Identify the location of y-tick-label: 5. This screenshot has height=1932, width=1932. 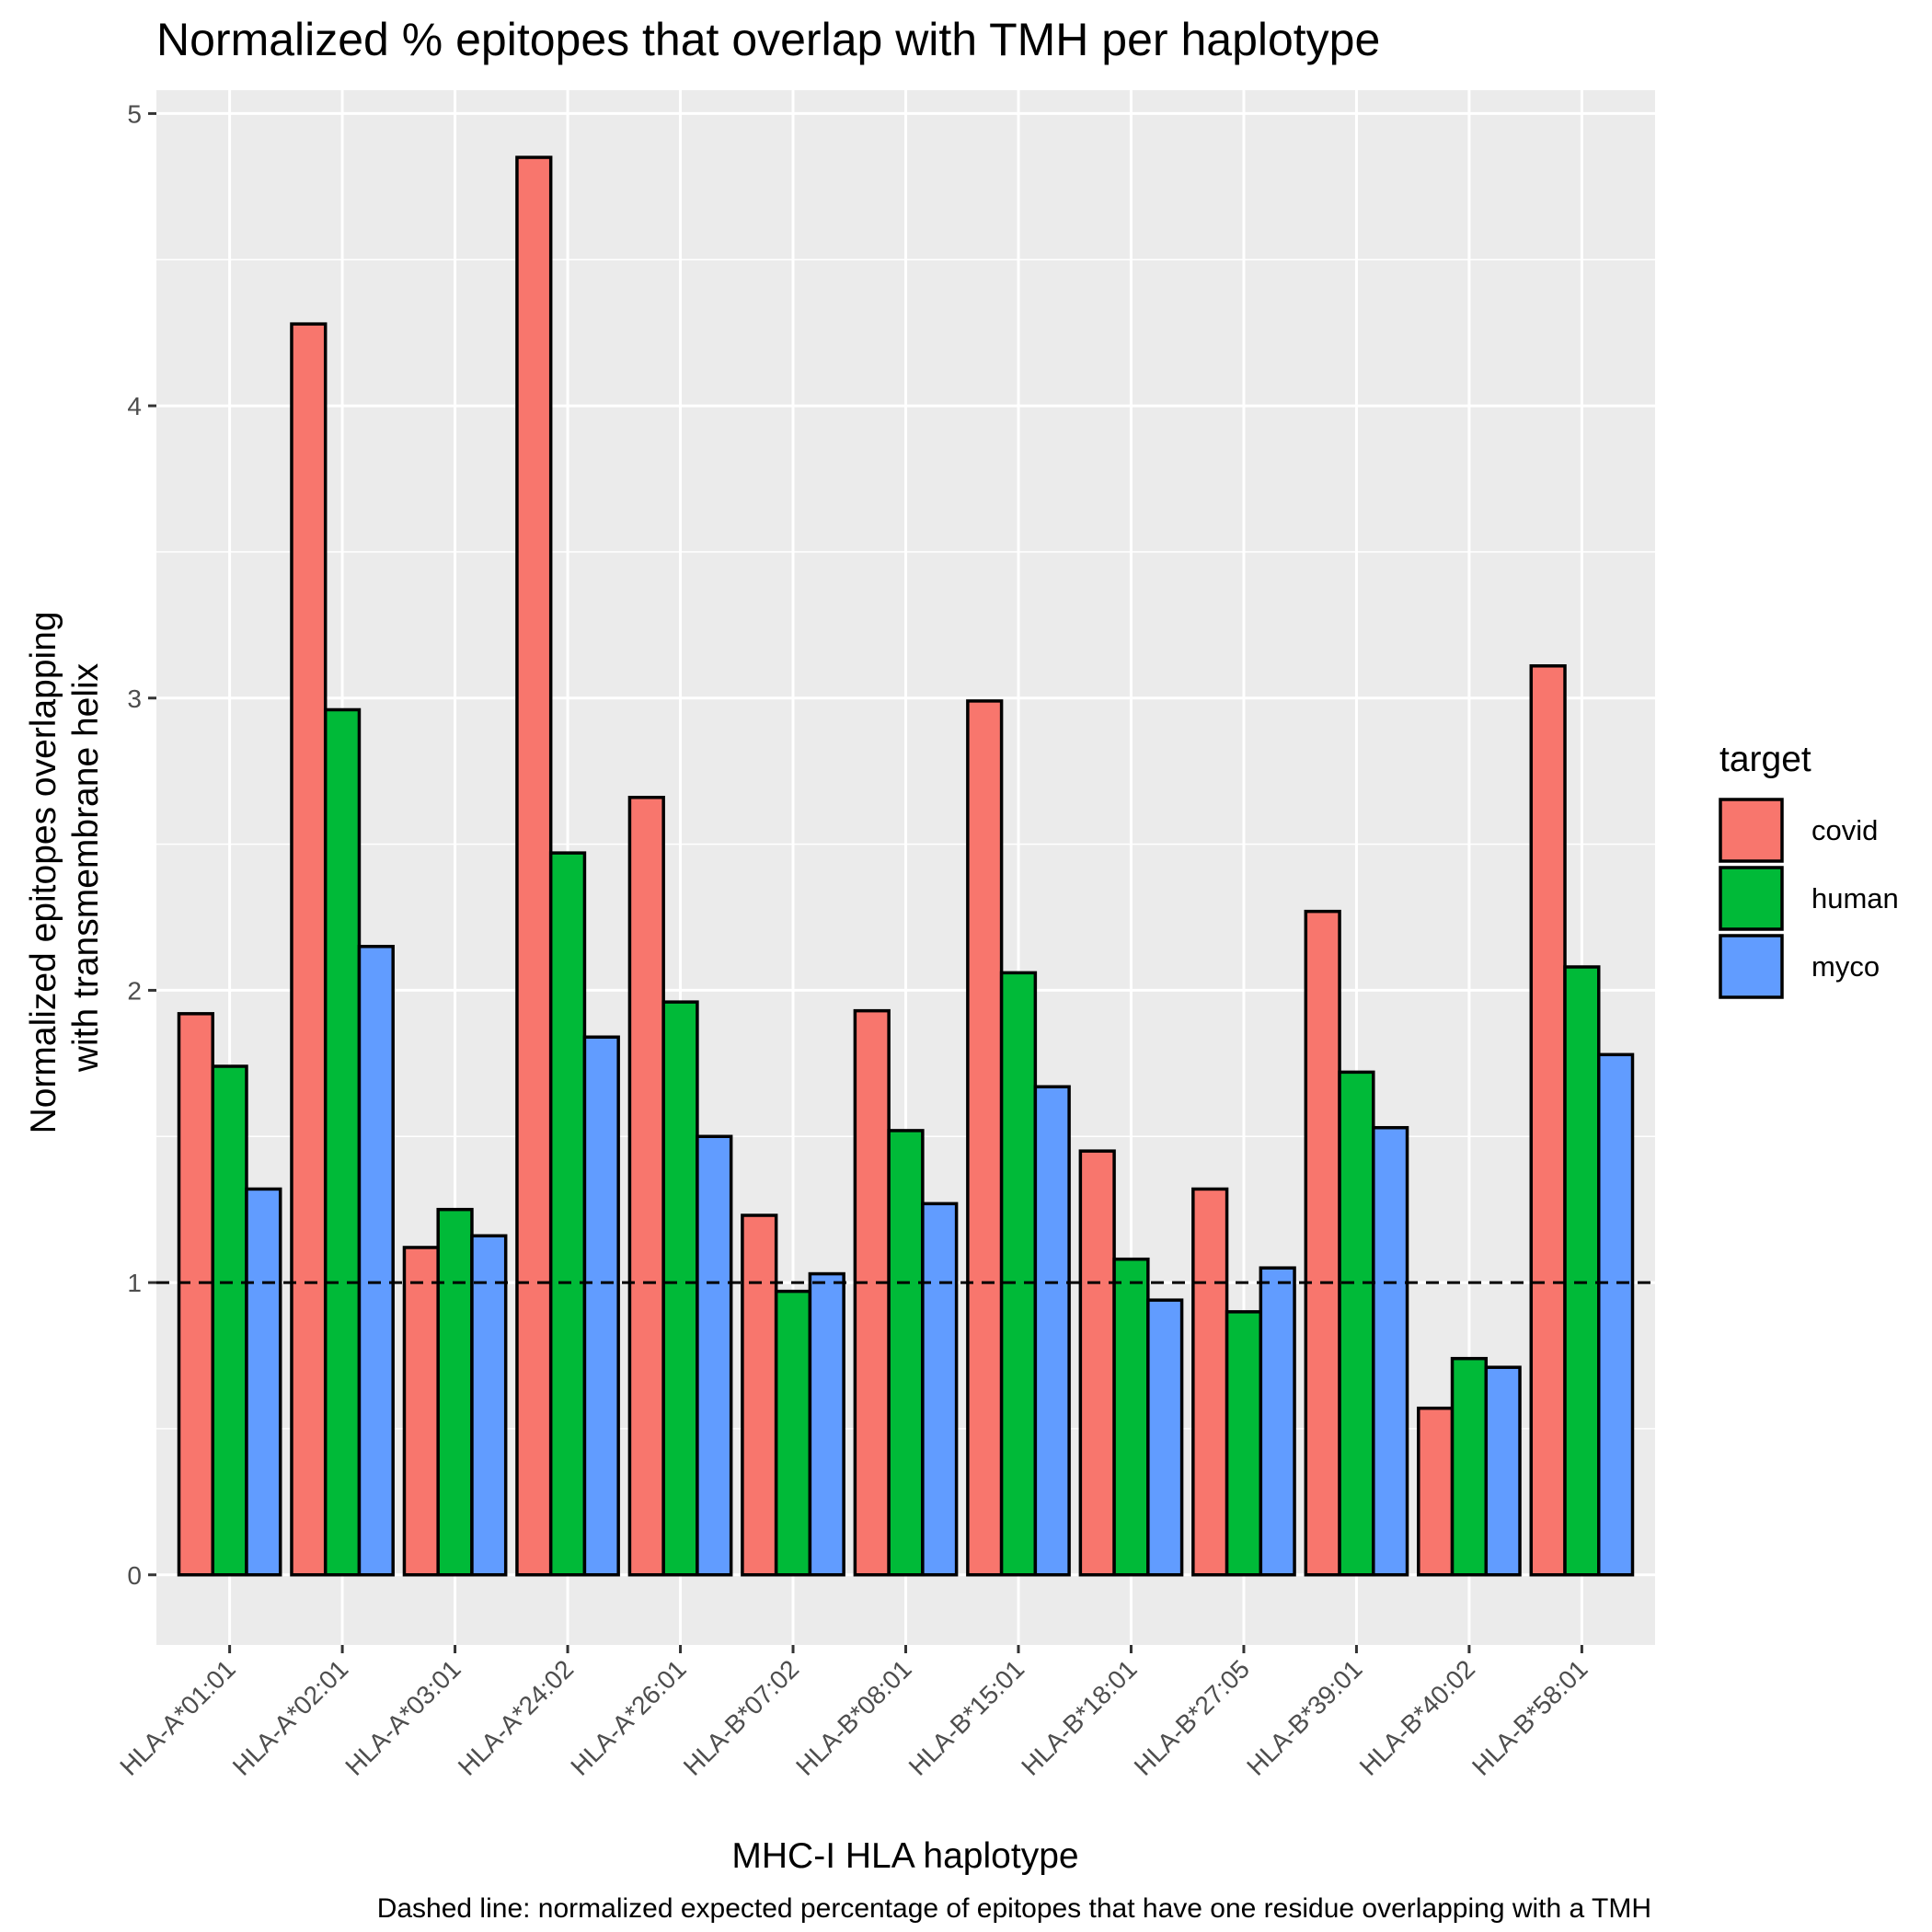
(134, 113).